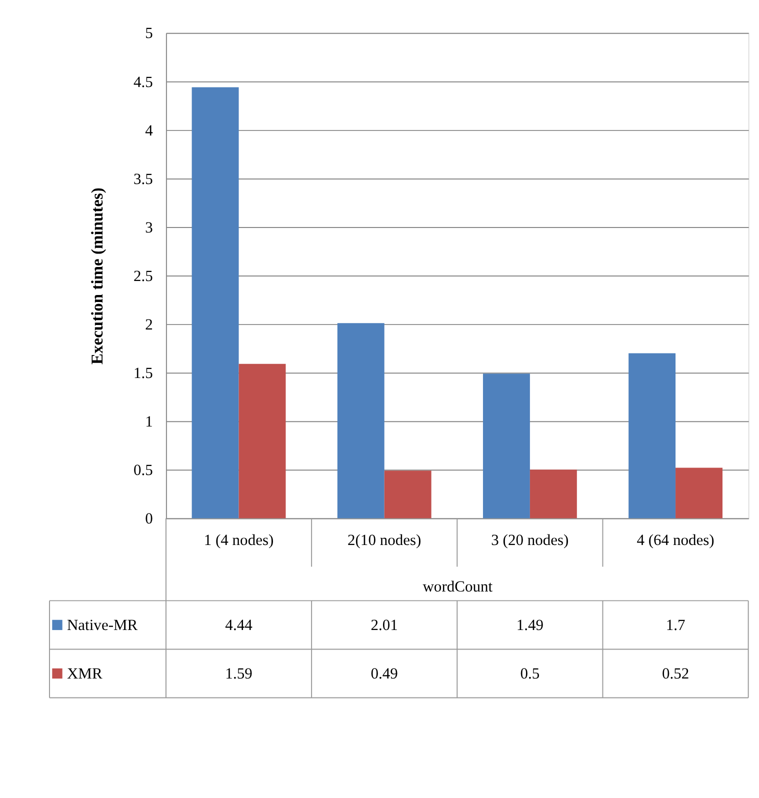 This screenshot has height=798, width=759. I want to click on y-tick-label: 2, so click(149, 325).